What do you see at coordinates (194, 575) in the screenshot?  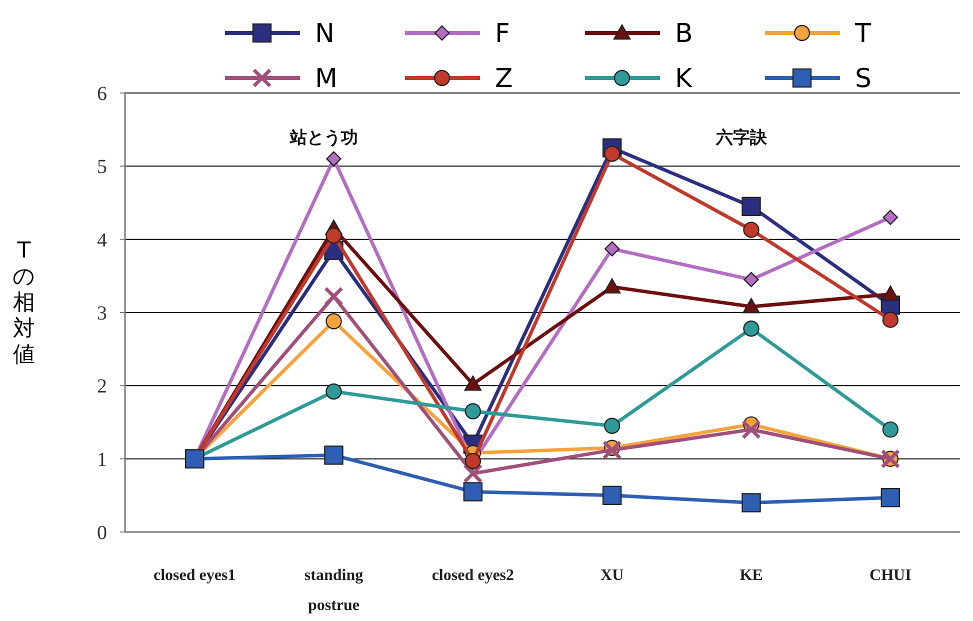 I see `x-tick-label: closed eyes1` at bounding box center [194, 575].